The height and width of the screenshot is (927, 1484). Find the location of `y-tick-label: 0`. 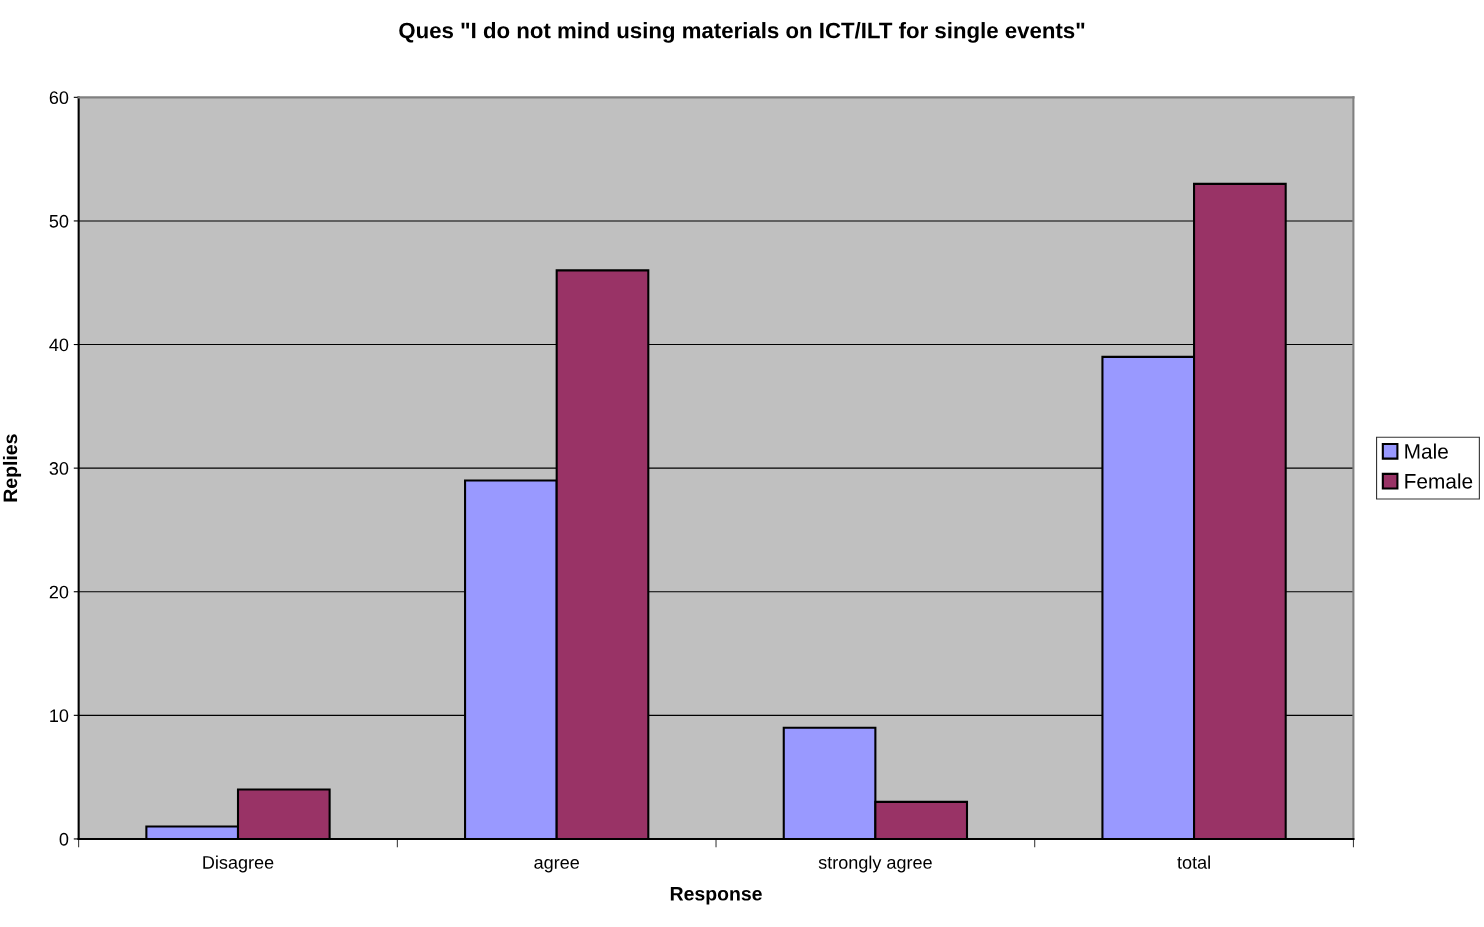

y-tick-label: 0 is located at coordinates (64, 839).